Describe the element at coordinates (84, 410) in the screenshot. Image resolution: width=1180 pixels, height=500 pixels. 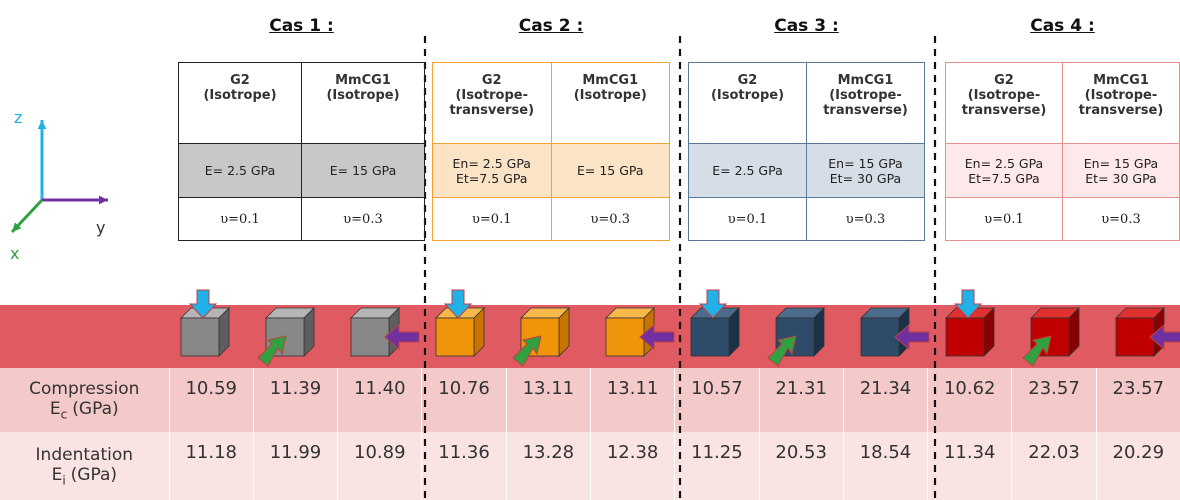
I see `row-unit: Ec (GPa)` at that location.